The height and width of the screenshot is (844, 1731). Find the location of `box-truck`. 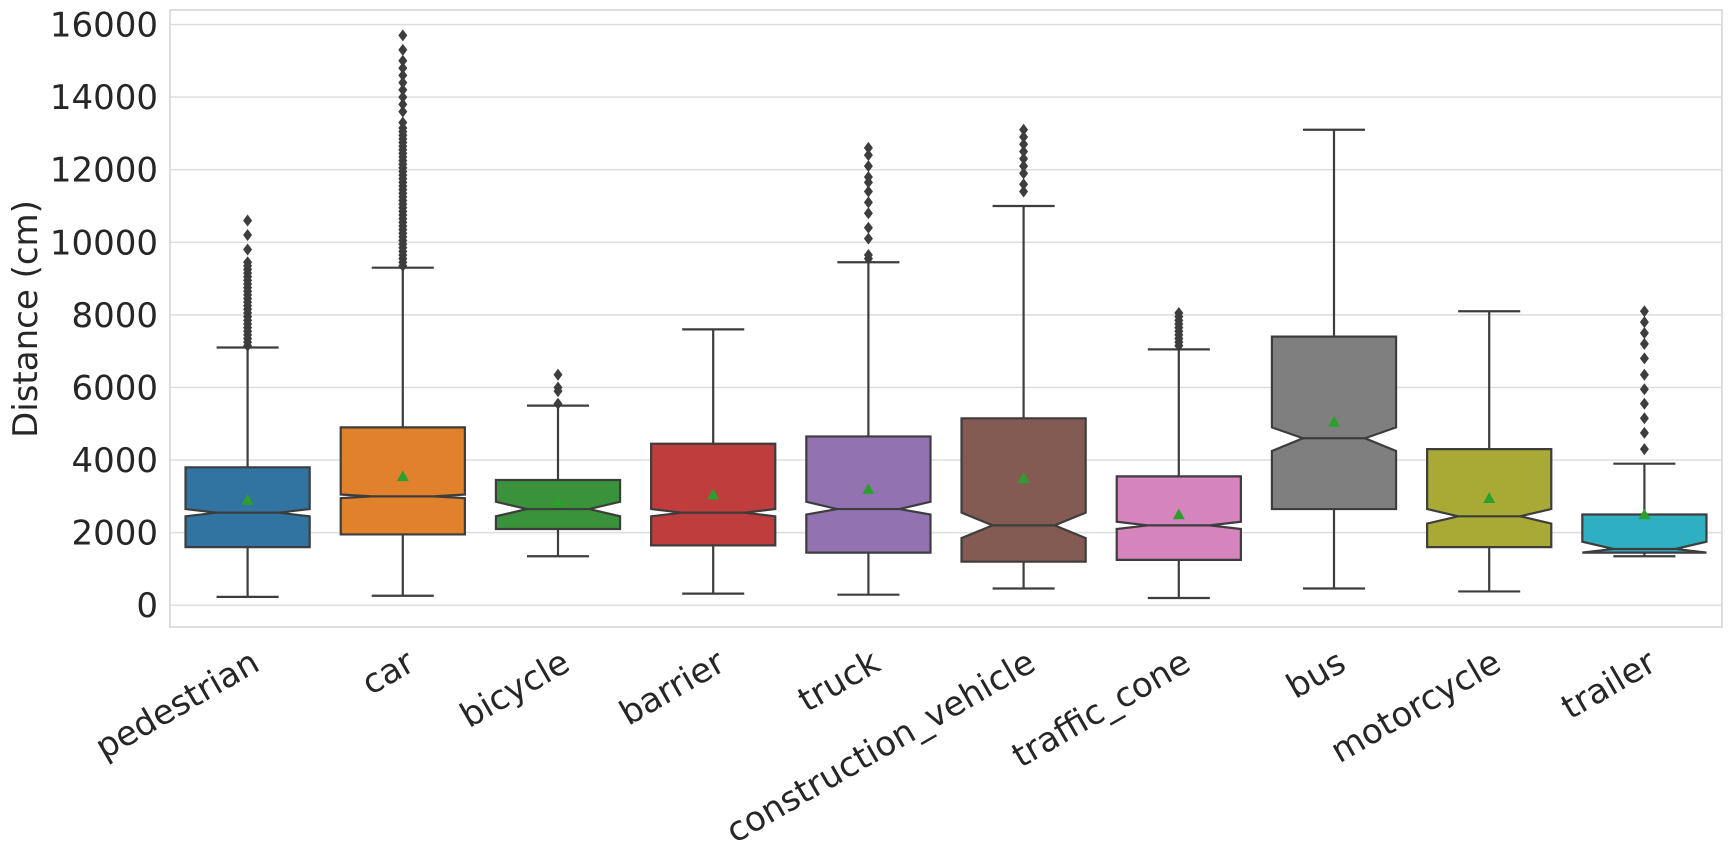

box-truck is located at coordinates (868, 368).